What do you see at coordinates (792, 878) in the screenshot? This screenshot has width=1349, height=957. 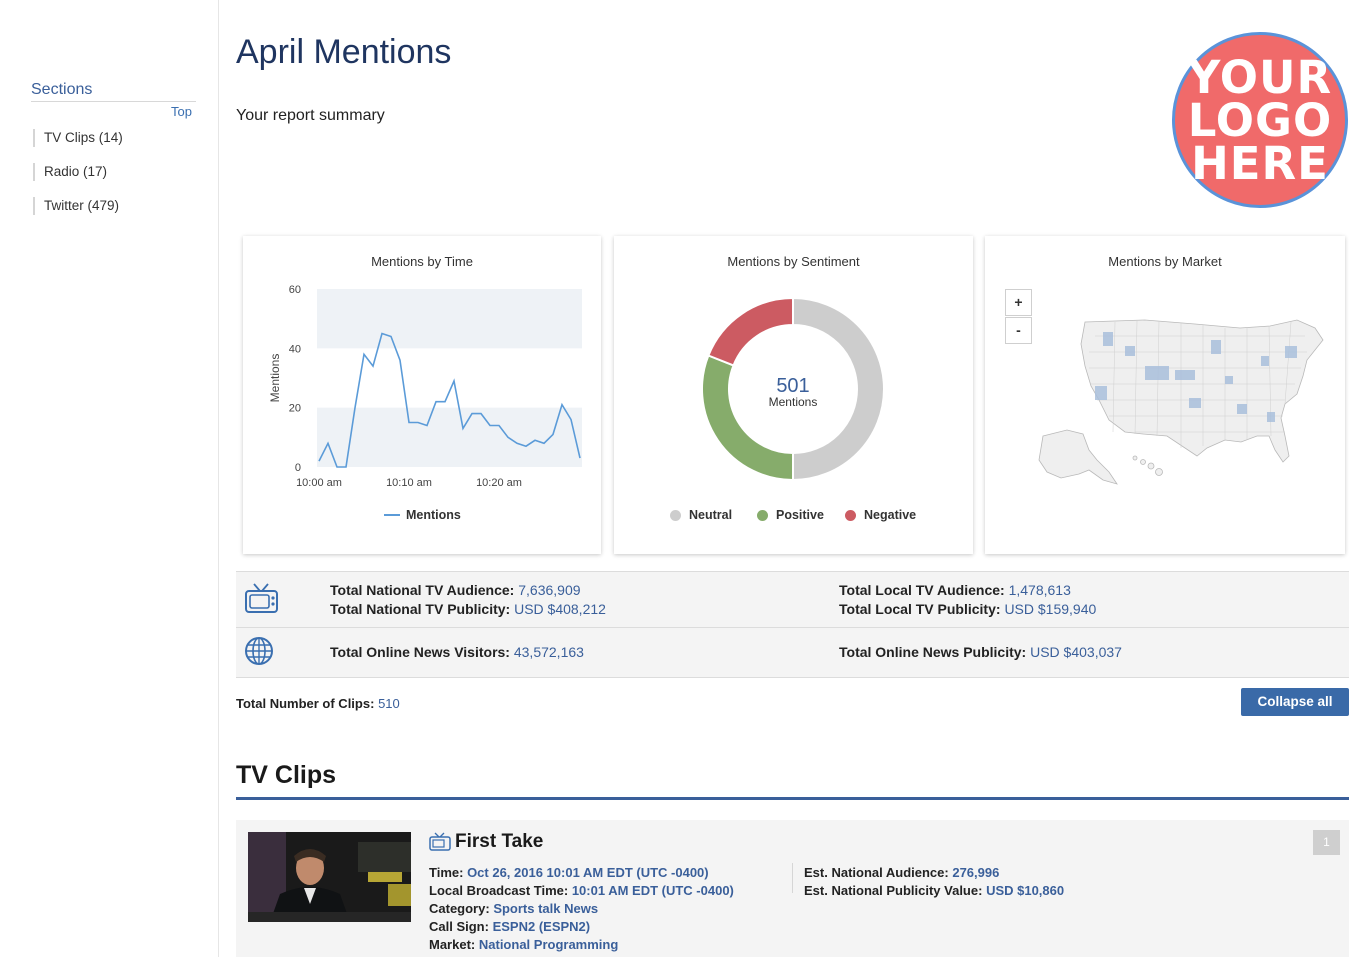 I see `clip-divider` at bounding box center [792, 878].